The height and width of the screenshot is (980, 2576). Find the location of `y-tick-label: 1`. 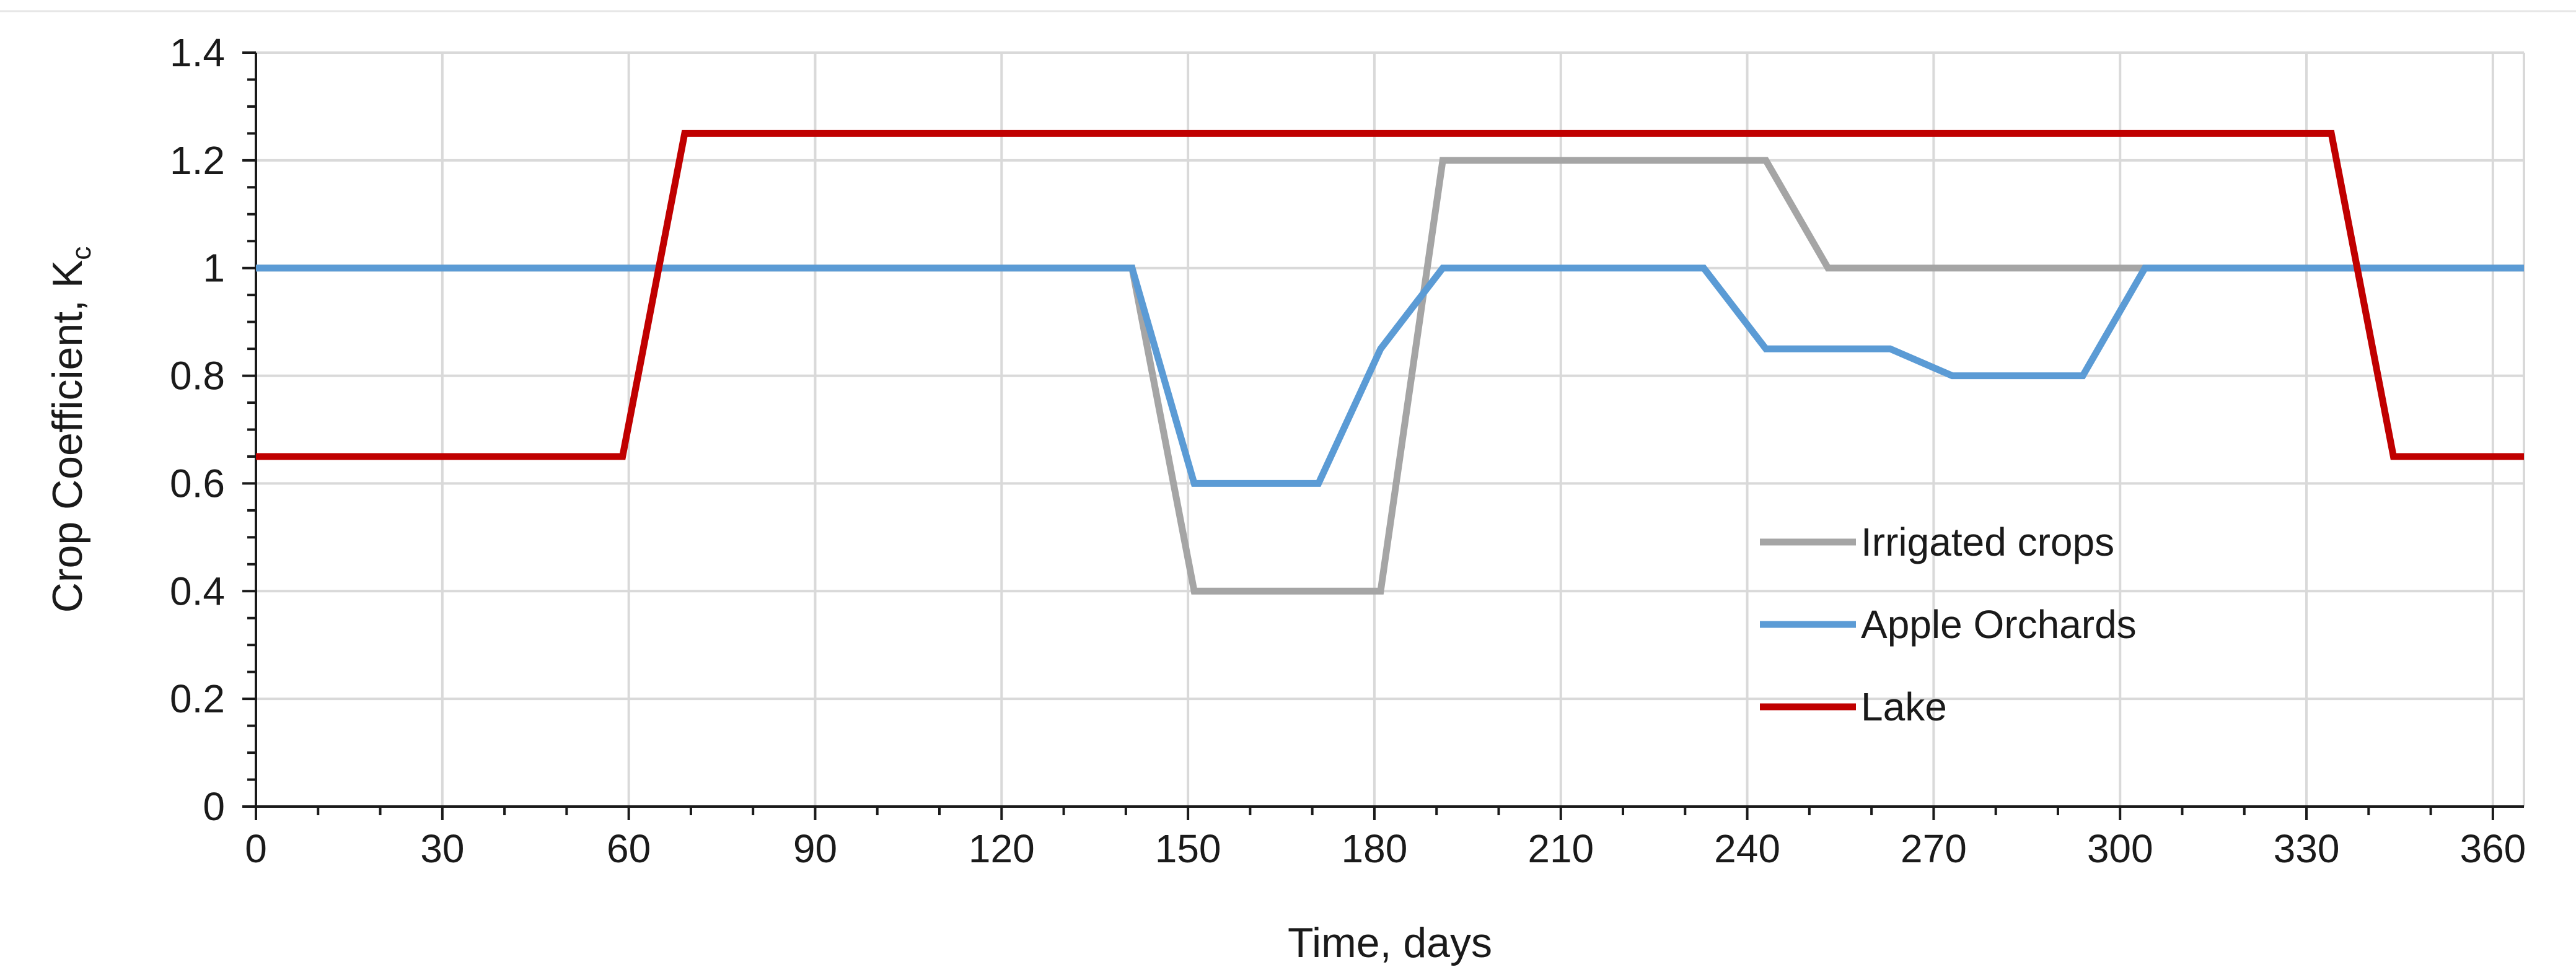

y-tick-label: 1 is located at coordinates (214, 268).